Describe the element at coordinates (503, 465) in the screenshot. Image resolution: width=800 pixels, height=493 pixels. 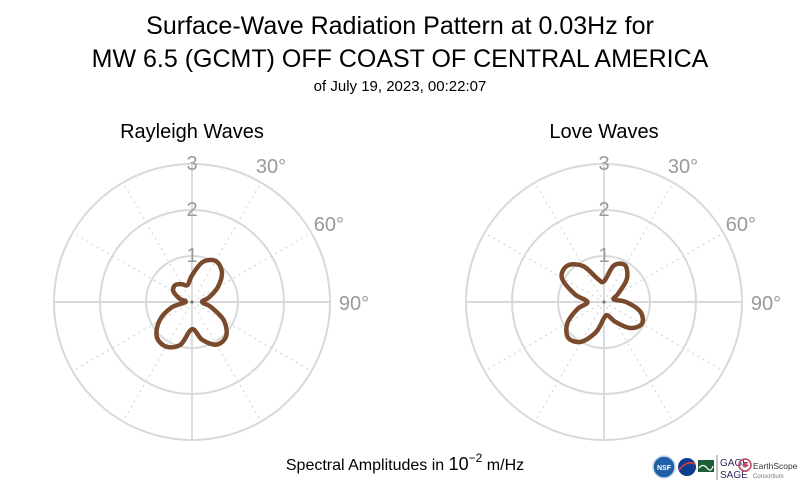
I see `units-unit: m/Hz` at that location.